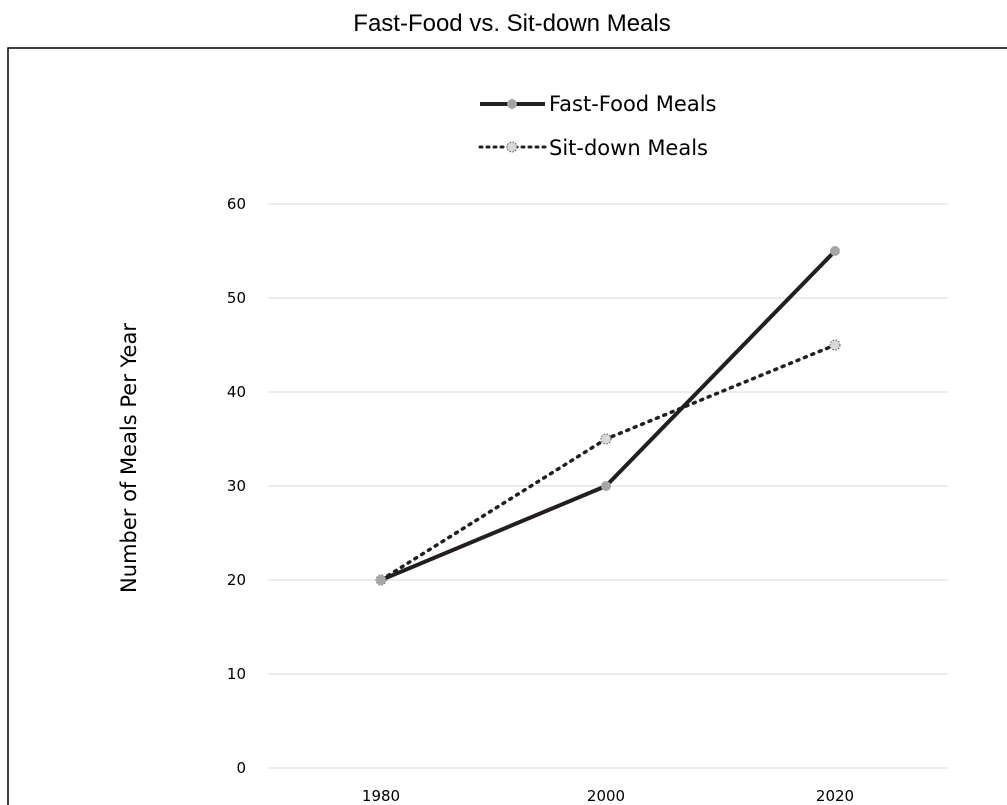  What do you see at coordinates (236, 298) in the screenshot?
I see `y-tick-label: 50` at bounding box center [236, 298].